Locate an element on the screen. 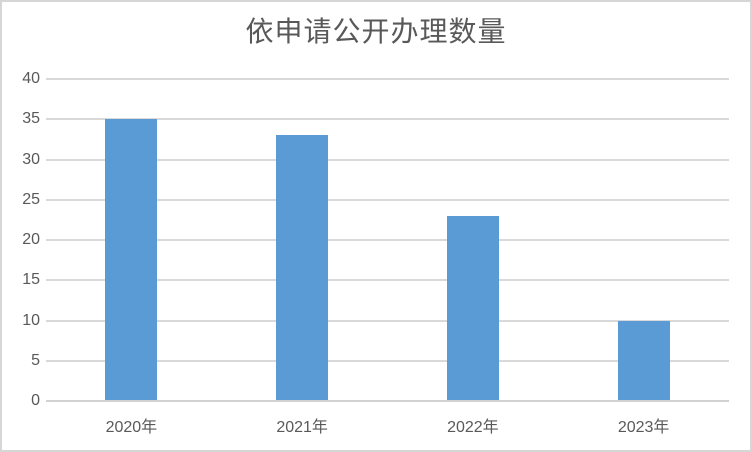 The height and width of the screenshot is (452, 752). y-tick-label-35: 35 is located at coordinates (31, 119).